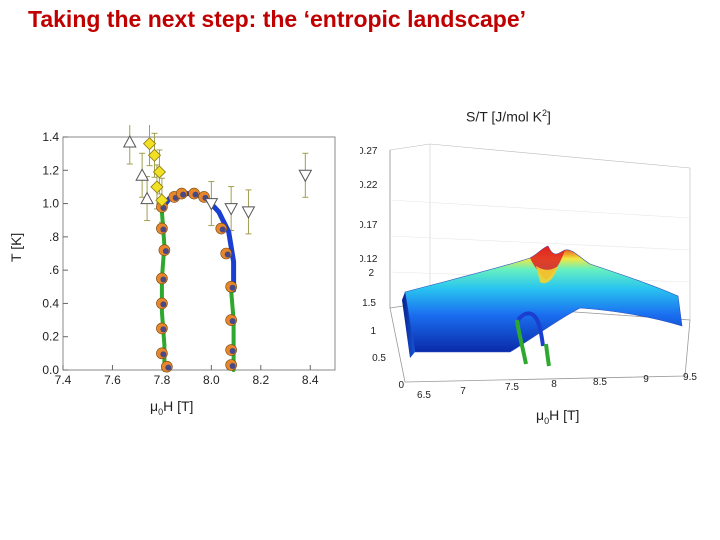  Describe the element at coordinates (63, 380) in the screenshot. I see `x-tick-label: 7.4` at that location.